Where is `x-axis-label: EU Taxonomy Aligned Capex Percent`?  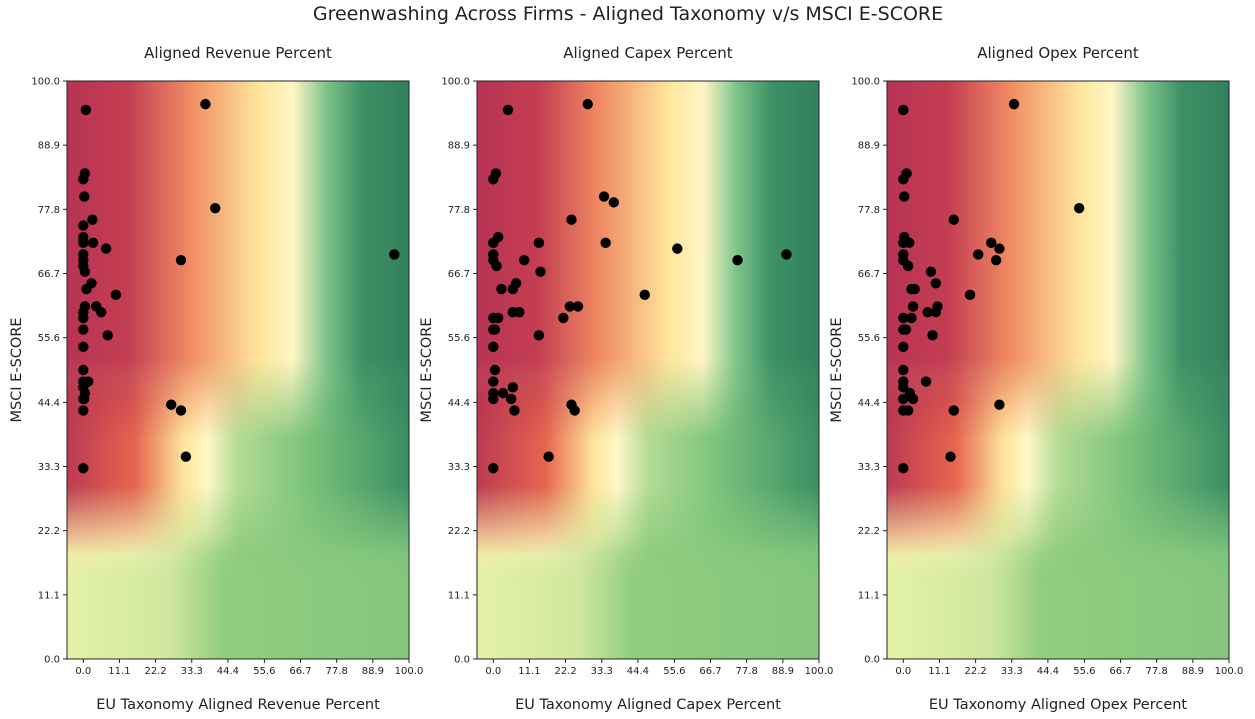 x-axis-label: EU Taxonomy Aligned Capex Percent is located at coordinates (648, 705).